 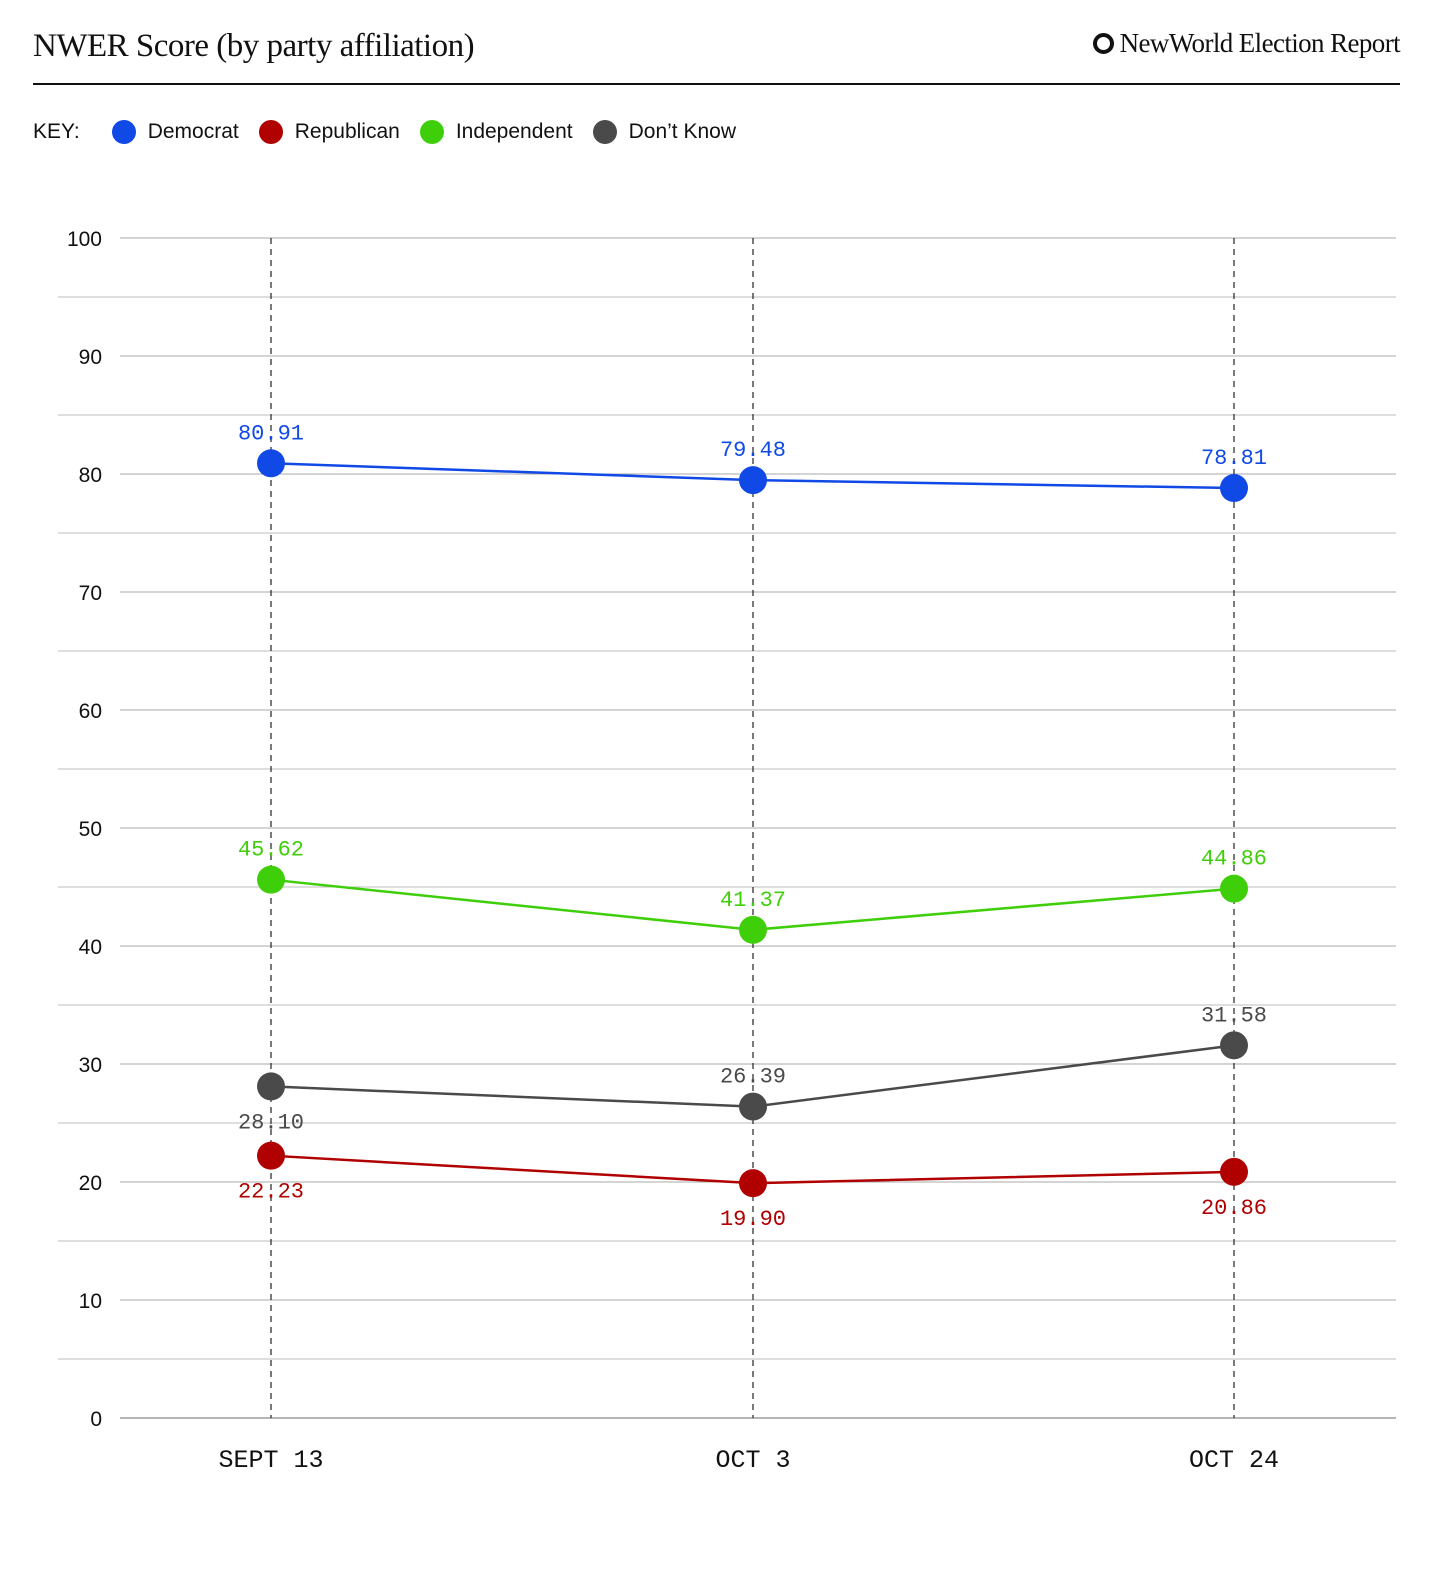 I want to click on legend-item-independent: Independent, so click(x=496, y=132).